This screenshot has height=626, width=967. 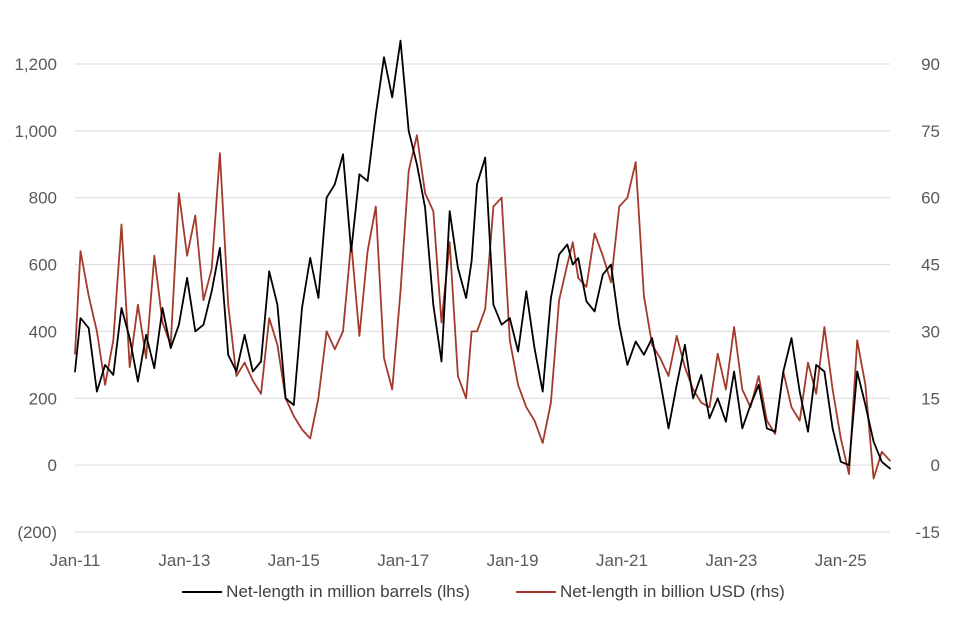 I want to click on right-tick-label: 60, so click(x=930, y=198).